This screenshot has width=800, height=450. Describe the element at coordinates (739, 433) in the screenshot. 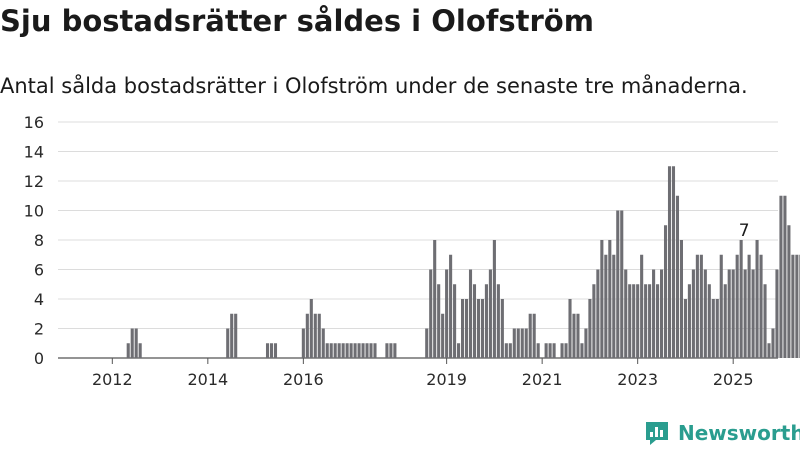

I see `newsworthy-logo-text: Newsworthy` at that location.